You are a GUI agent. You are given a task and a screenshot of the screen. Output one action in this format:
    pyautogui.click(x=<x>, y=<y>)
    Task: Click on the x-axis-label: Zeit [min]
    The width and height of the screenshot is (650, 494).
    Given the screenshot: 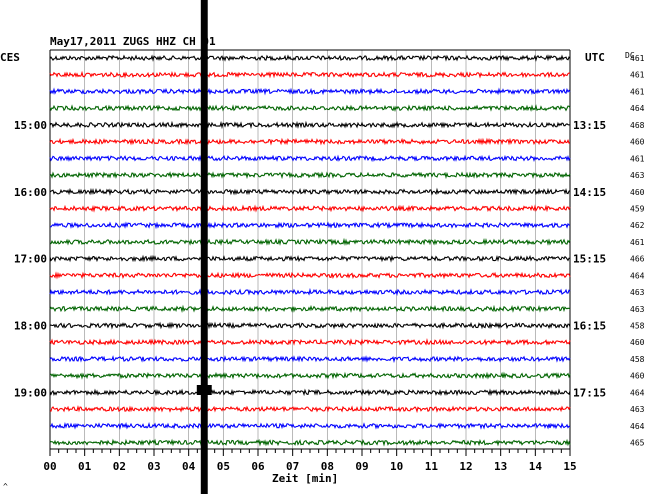 What is the action you would take?
    pyautogui.click(x=305, y=478)
    